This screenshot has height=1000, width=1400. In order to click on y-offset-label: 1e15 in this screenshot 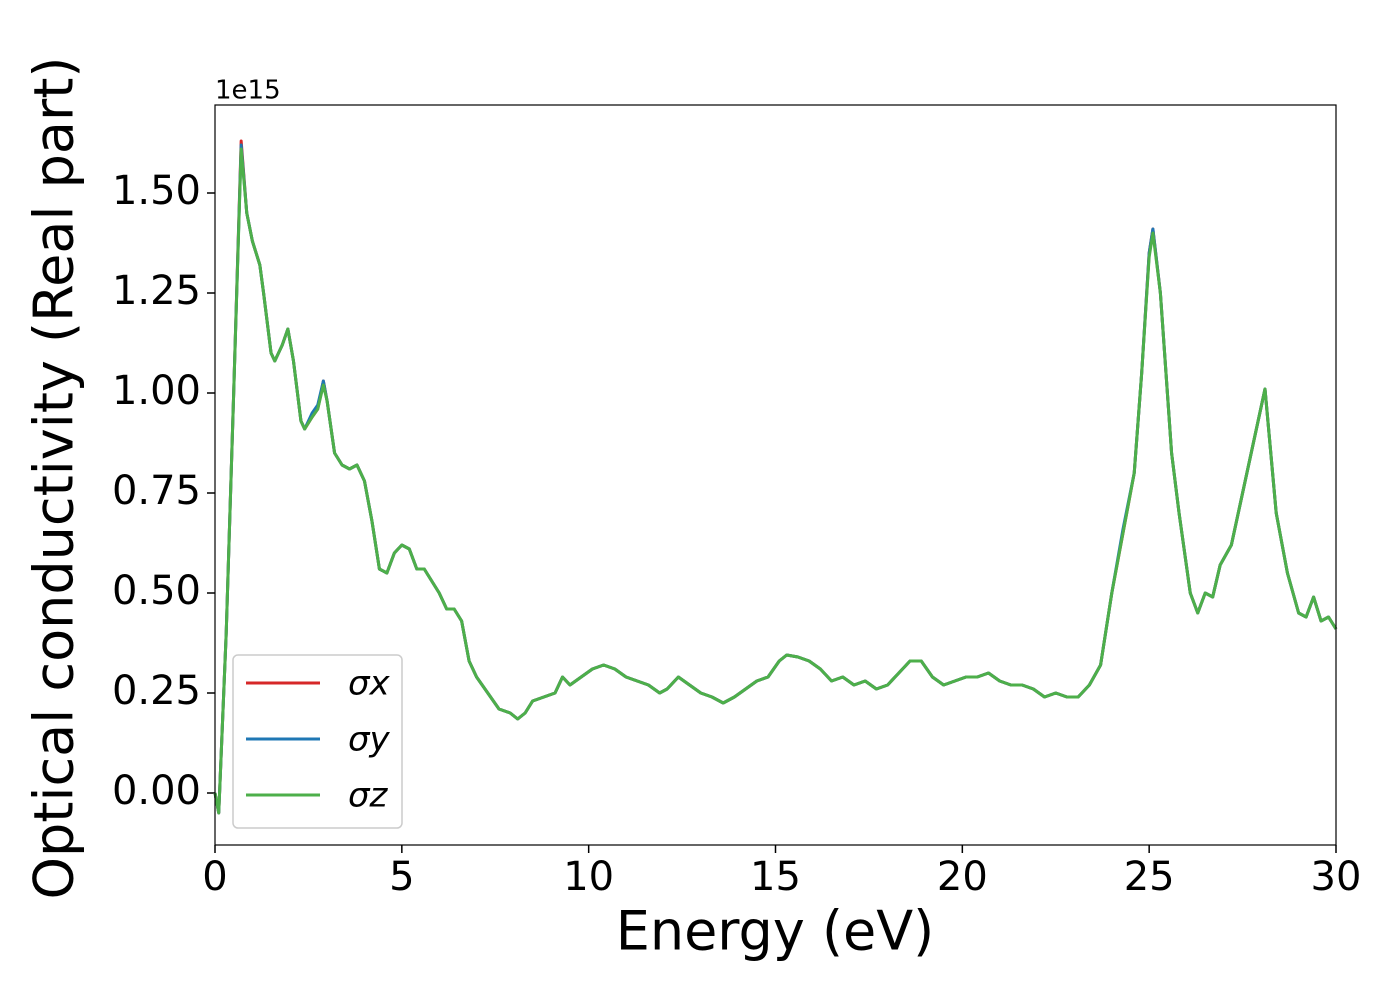, I will do `click(248, 91)`.